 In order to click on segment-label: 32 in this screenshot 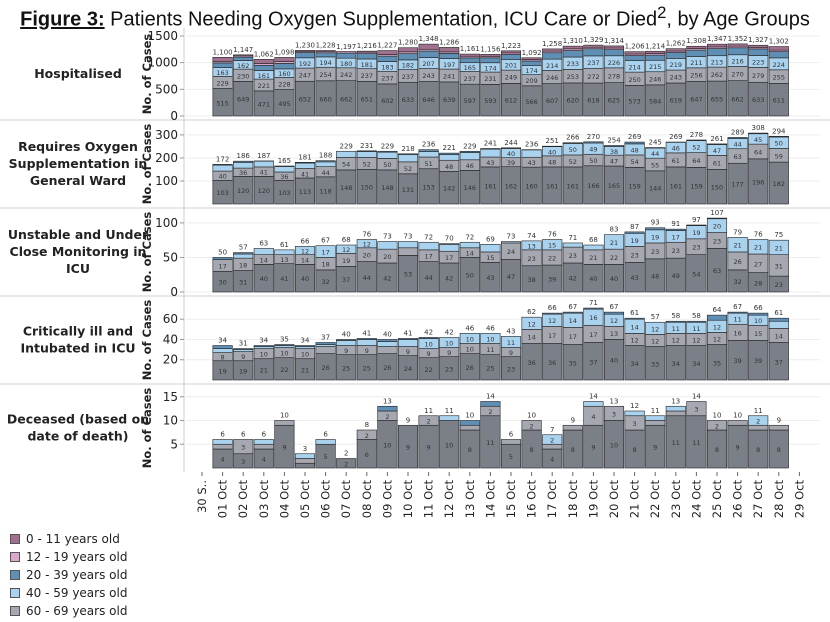, I will do `click(325, 282)`.